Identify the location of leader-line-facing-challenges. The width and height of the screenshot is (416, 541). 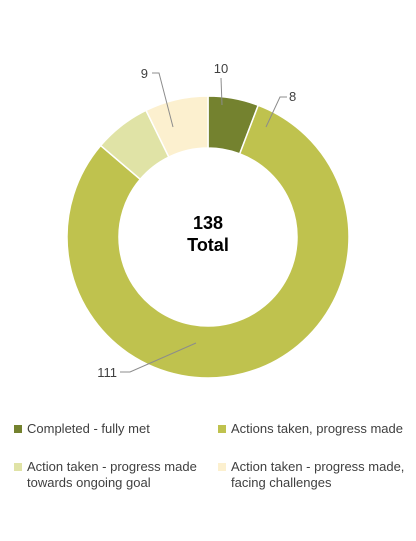
(221, 91).